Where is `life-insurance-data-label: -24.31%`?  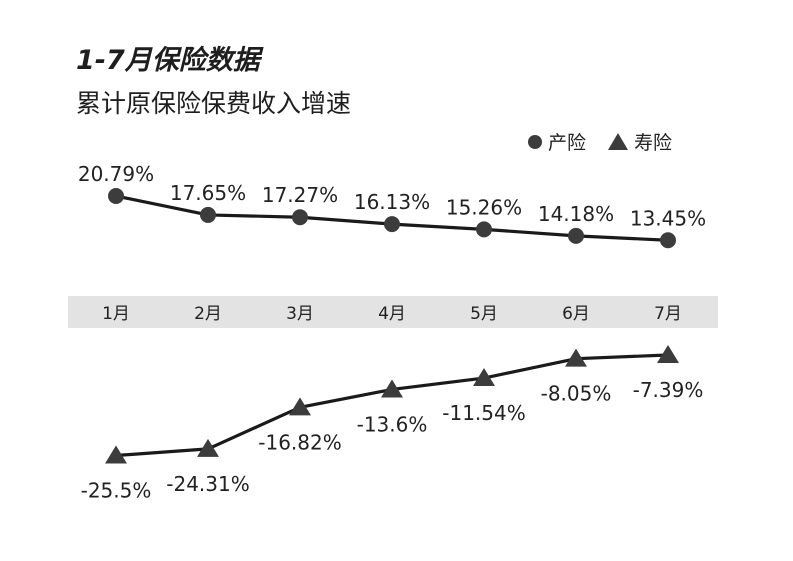 life-insurance-data-label: -24.31% is located at coordinates (207, 484).